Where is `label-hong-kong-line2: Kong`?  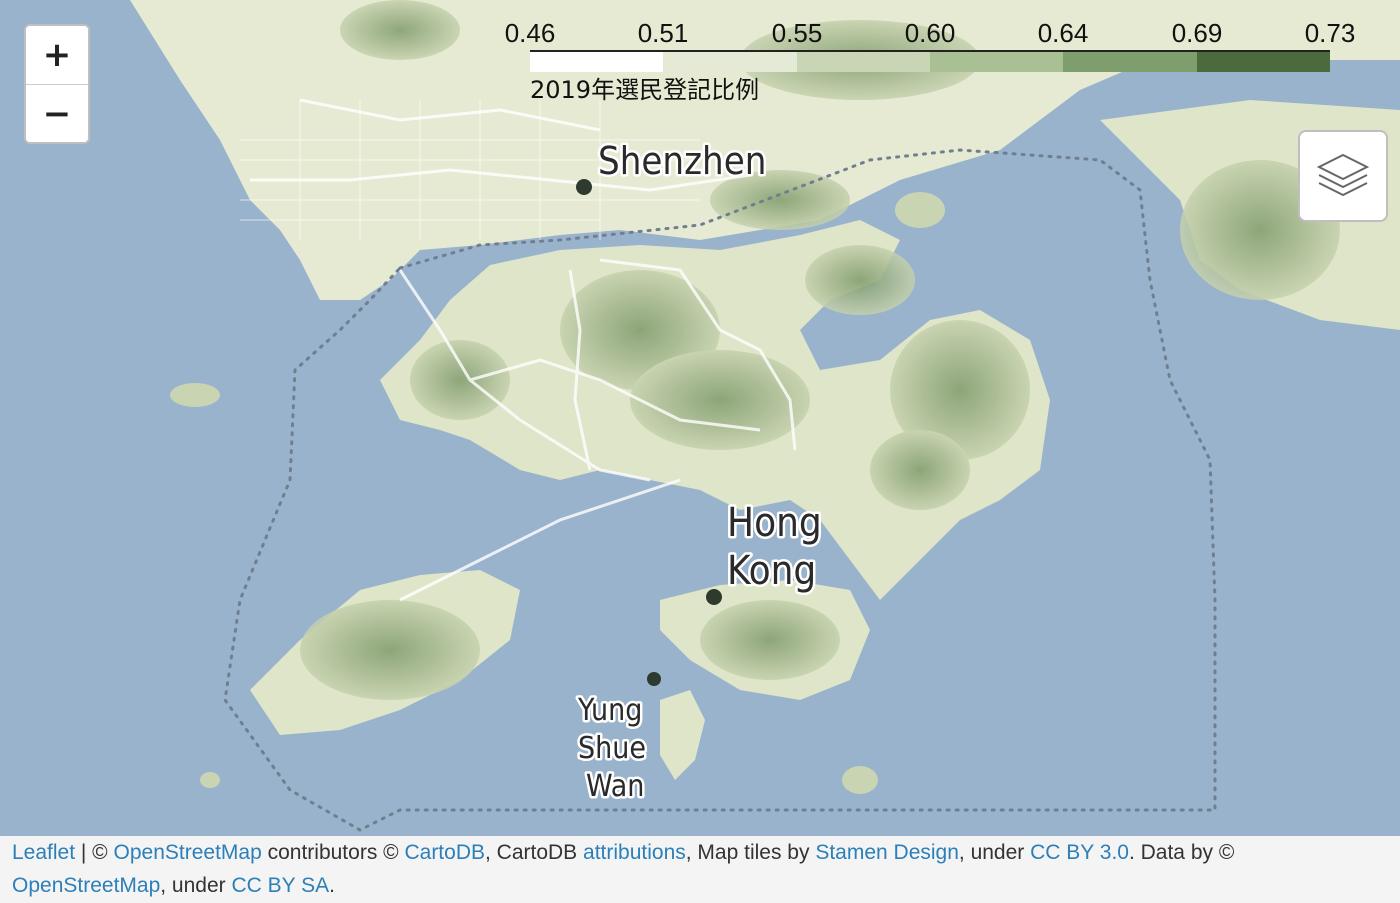 label-hong-kong-line2: Kong is located at coordinates (771, 571).